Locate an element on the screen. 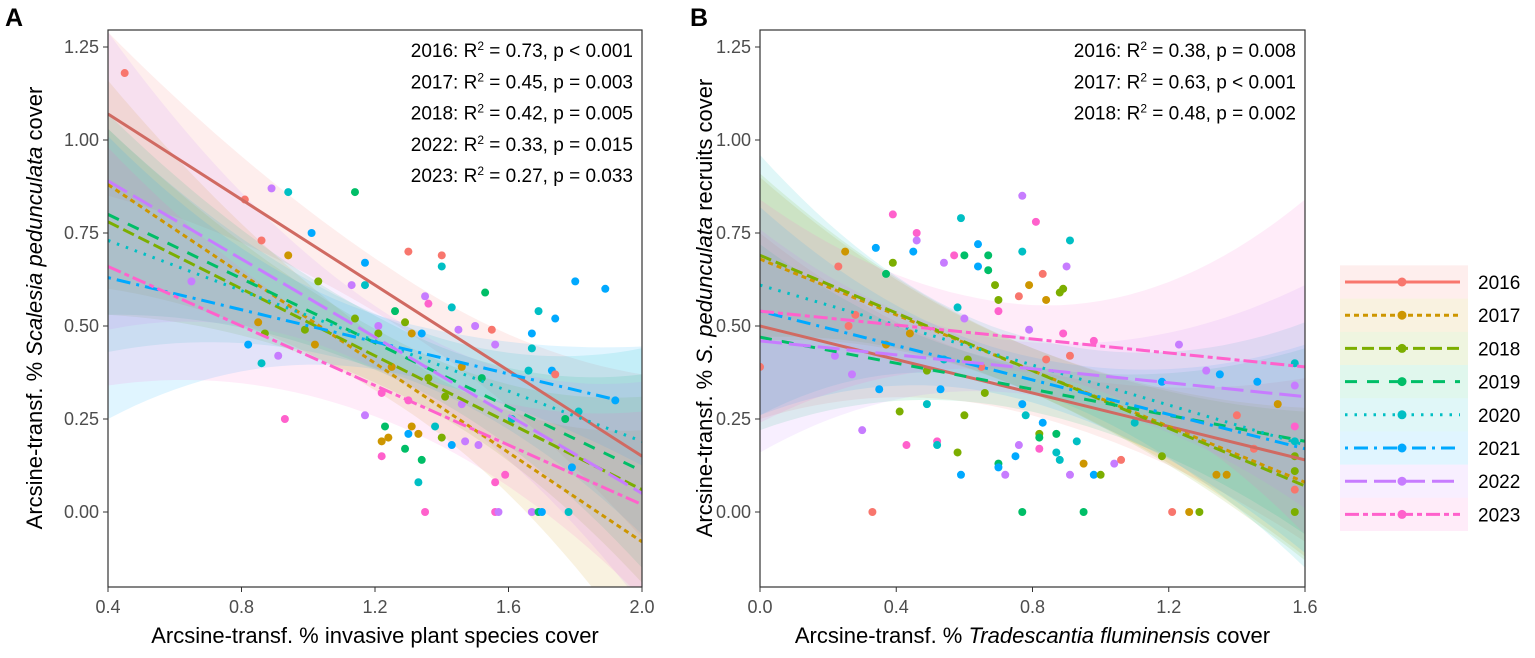  legend-label-2021: 2021 is located at coordinates (1499, 449).